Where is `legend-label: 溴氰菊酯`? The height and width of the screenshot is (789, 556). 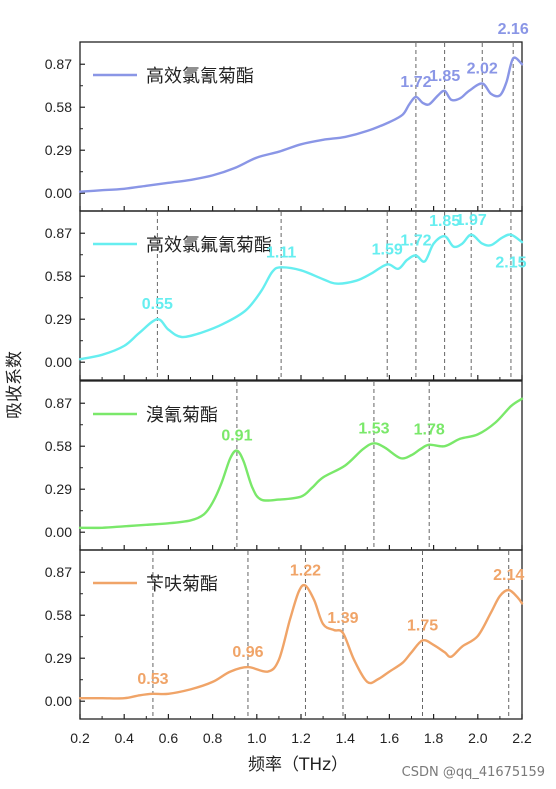
legend-label: 溴氰菊酯 is located at coordinates (182, 415).